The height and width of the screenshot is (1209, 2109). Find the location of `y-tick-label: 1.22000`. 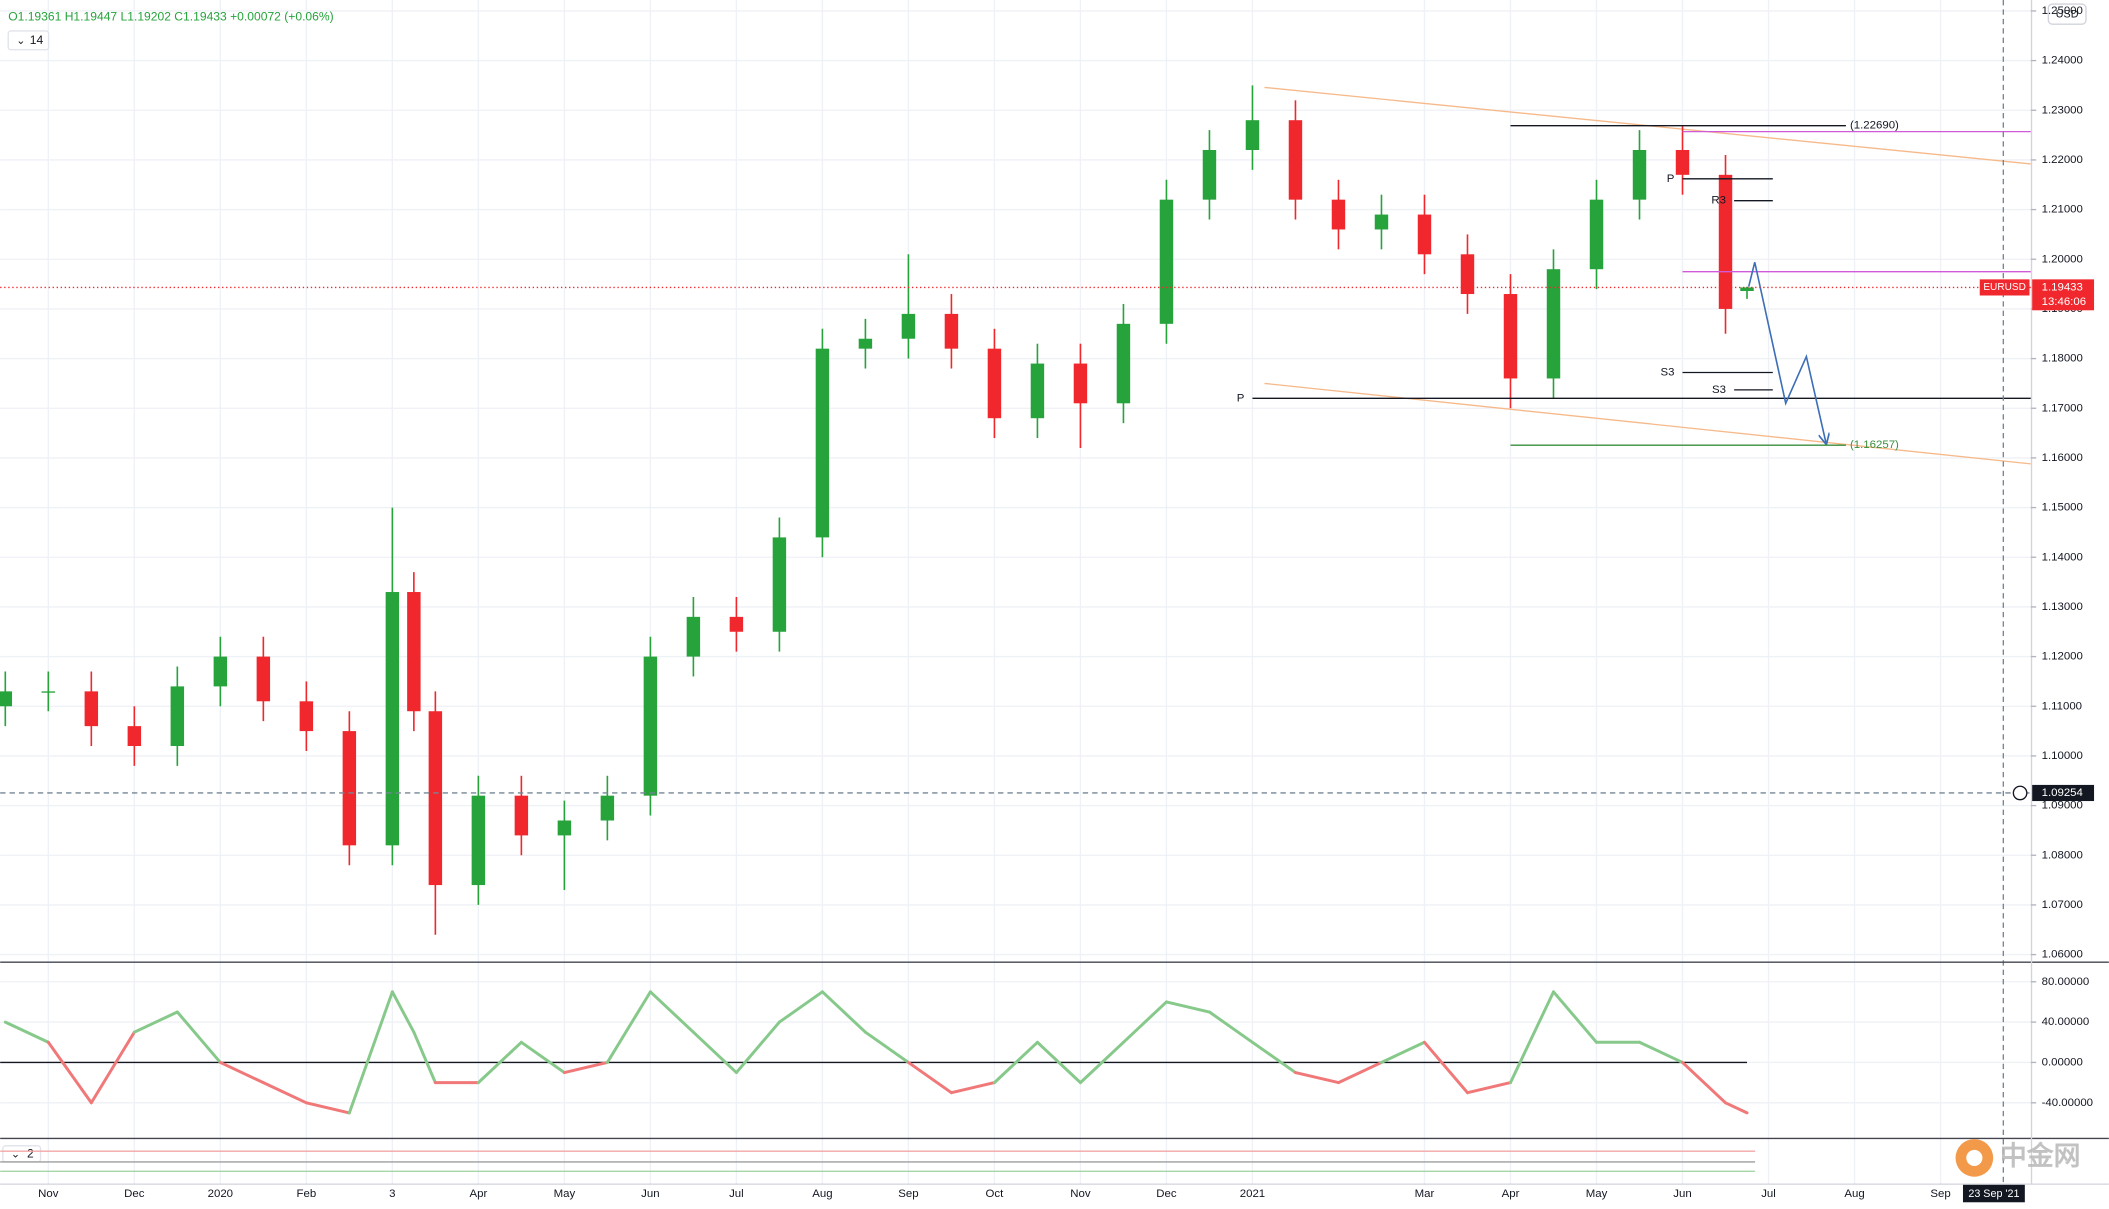

y-tick-label: 1.22000 is located at coordinates (2062, 160).